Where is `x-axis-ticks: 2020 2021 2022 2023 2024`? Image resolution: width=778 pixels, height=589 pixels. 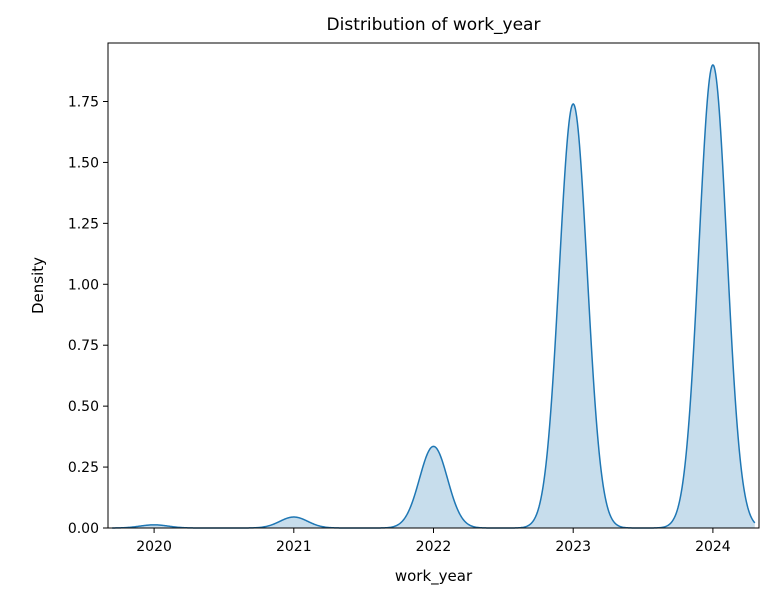 x-axis-ticks: 2020 2021 2022 2023 2024 is located at coordinates (433, 541).